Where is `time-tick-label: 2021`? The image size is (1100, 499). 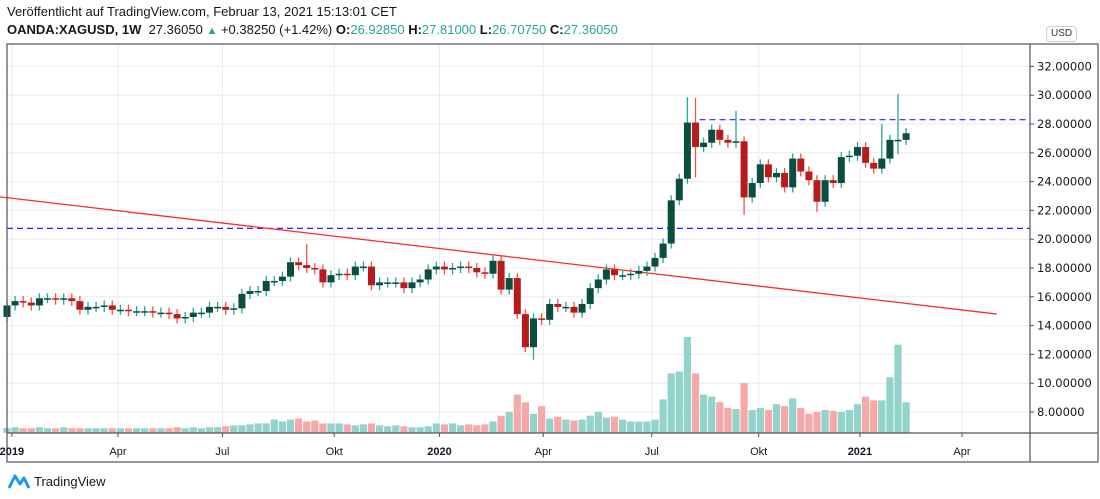
time-tick-label: 2021 is located at coordinates (860, 452).